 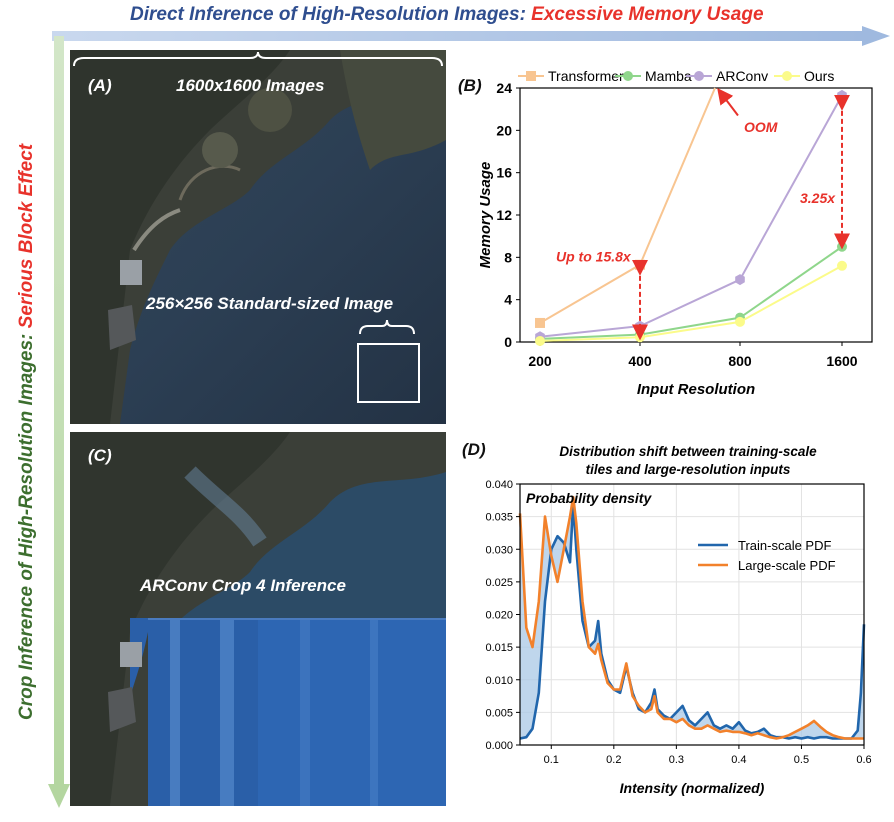 I want to click on x-tick-label: 0.2, so click(x=613, y=760).